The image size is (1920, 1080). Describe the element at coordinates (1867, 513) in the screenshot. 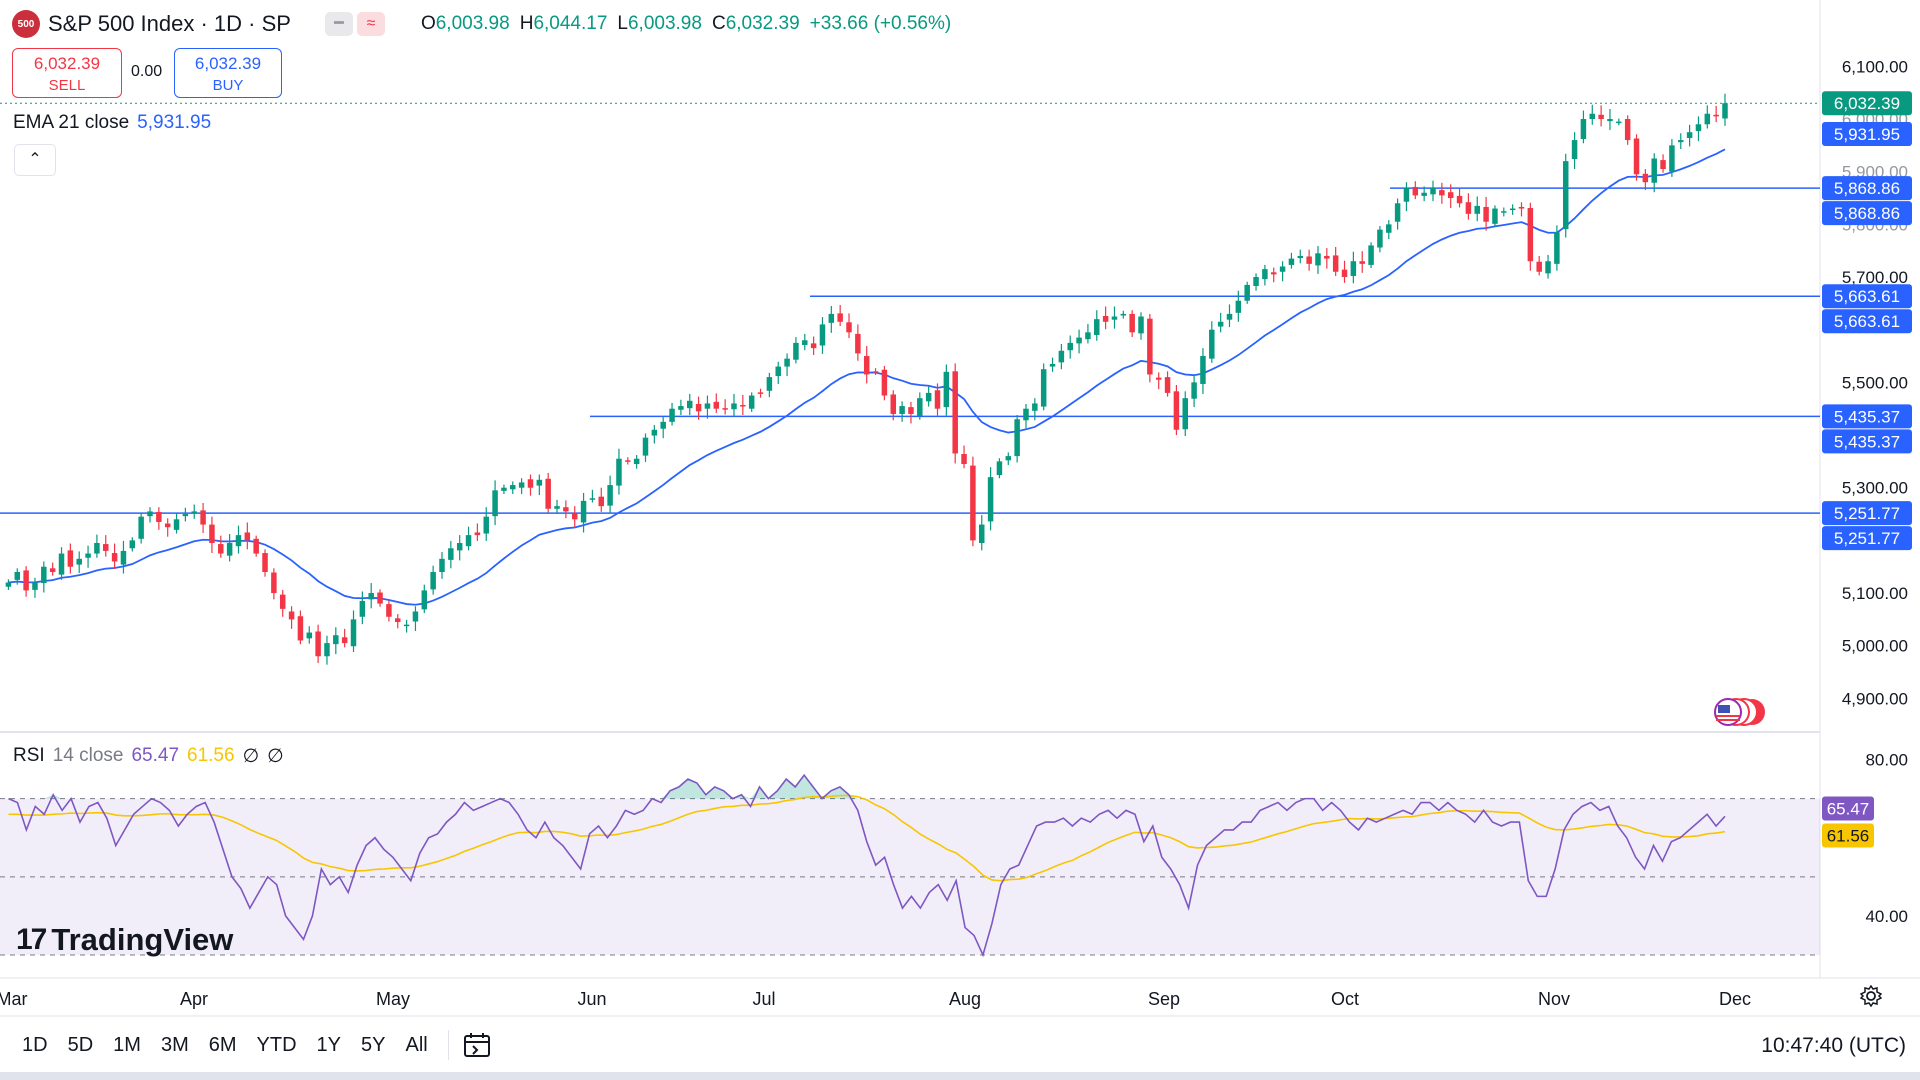

I see `level-price-badge: 5,251.77` at that location.